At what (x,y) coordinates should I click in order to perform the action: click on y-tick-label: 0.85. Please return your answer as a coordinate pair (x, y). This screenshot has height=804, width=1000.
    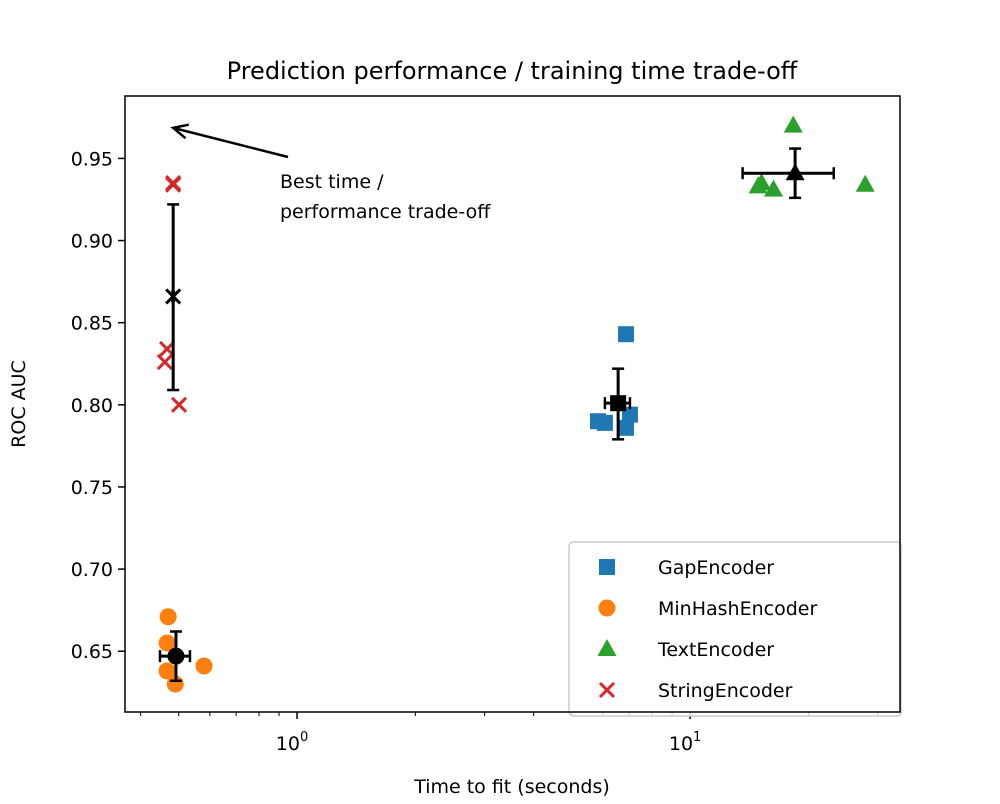
    Looking at the image, I should click on (92, 324).